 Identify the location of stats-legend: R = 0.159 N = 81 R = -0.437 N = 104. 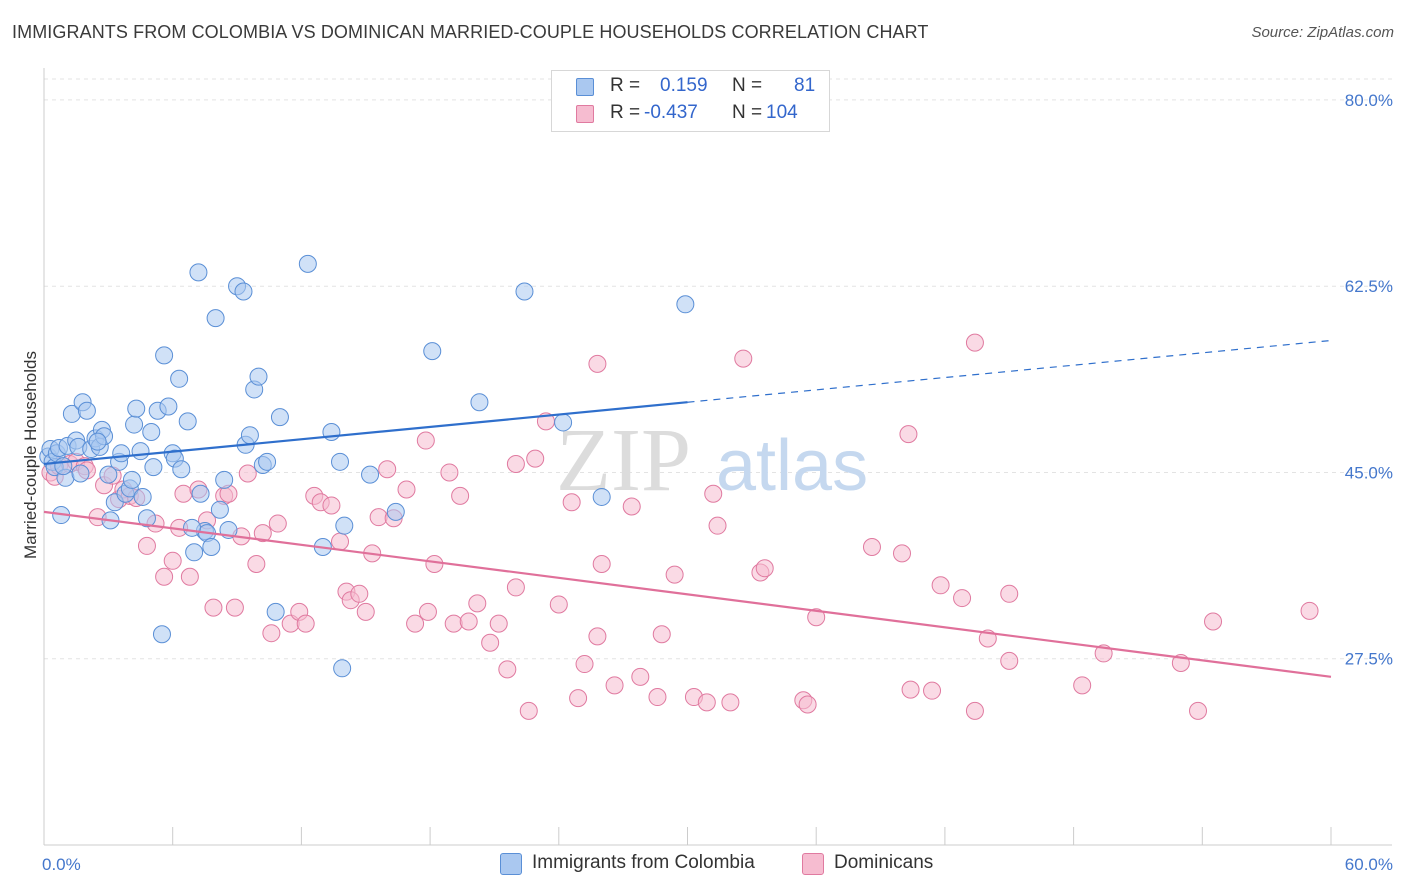
(690, 101).